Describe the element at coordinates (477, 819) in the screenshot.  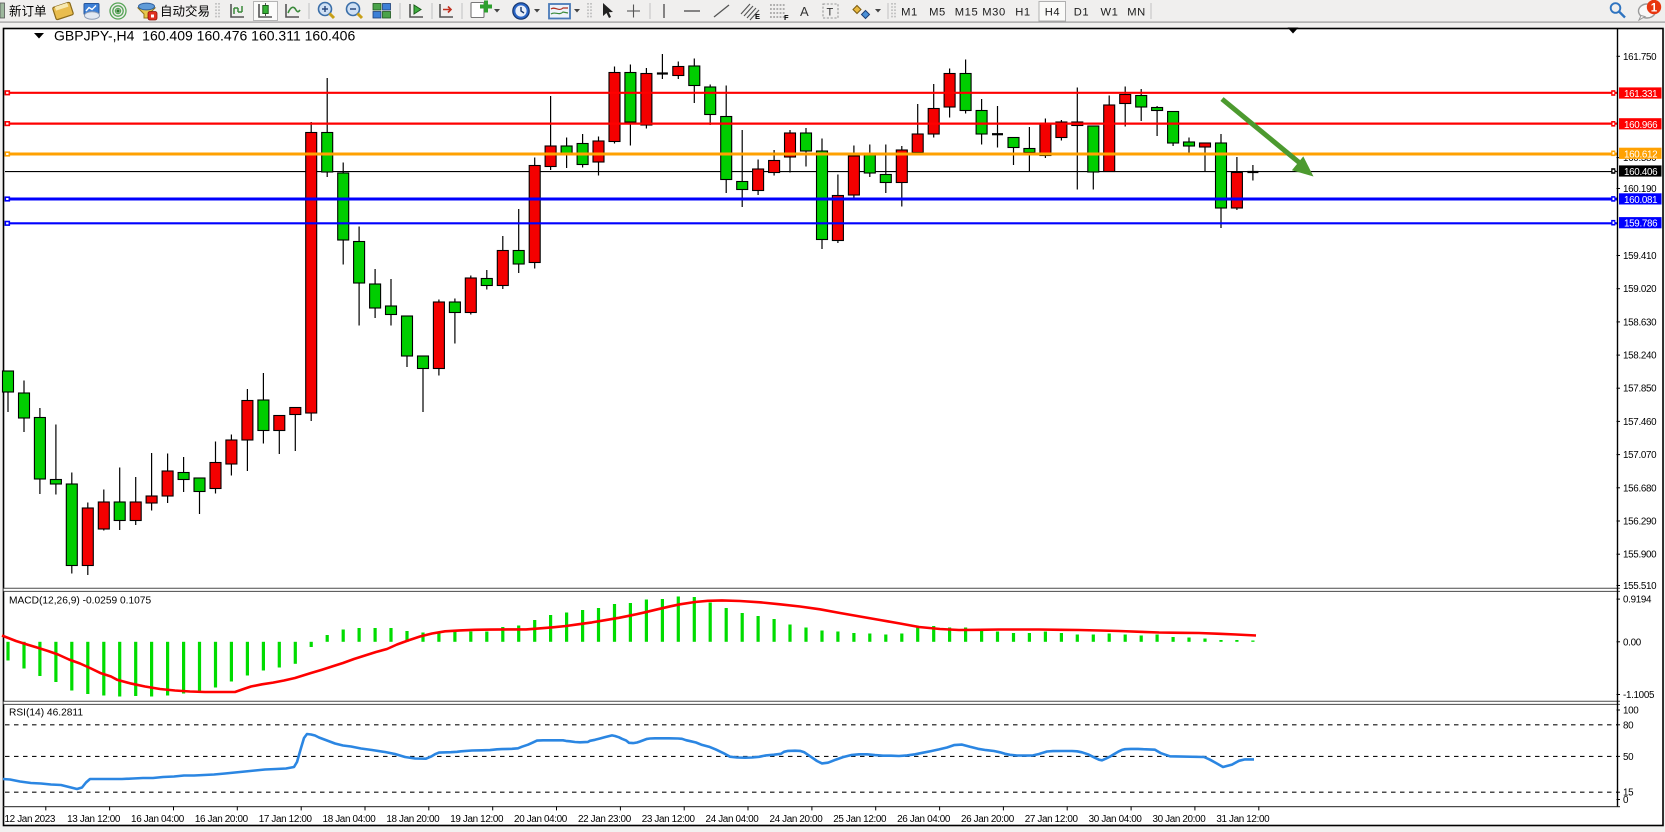
I see `svg-text: 19 Jan 12:00` at that location.